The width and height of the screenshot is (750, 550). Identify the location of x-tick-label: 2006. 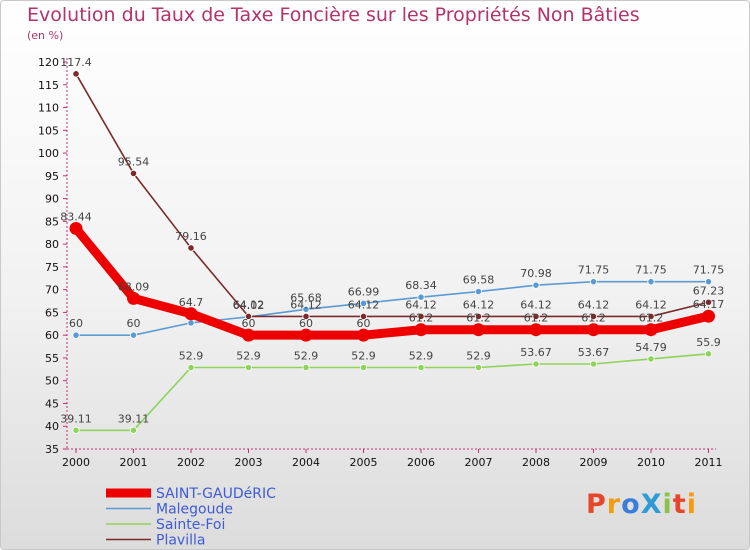
(421, 462).